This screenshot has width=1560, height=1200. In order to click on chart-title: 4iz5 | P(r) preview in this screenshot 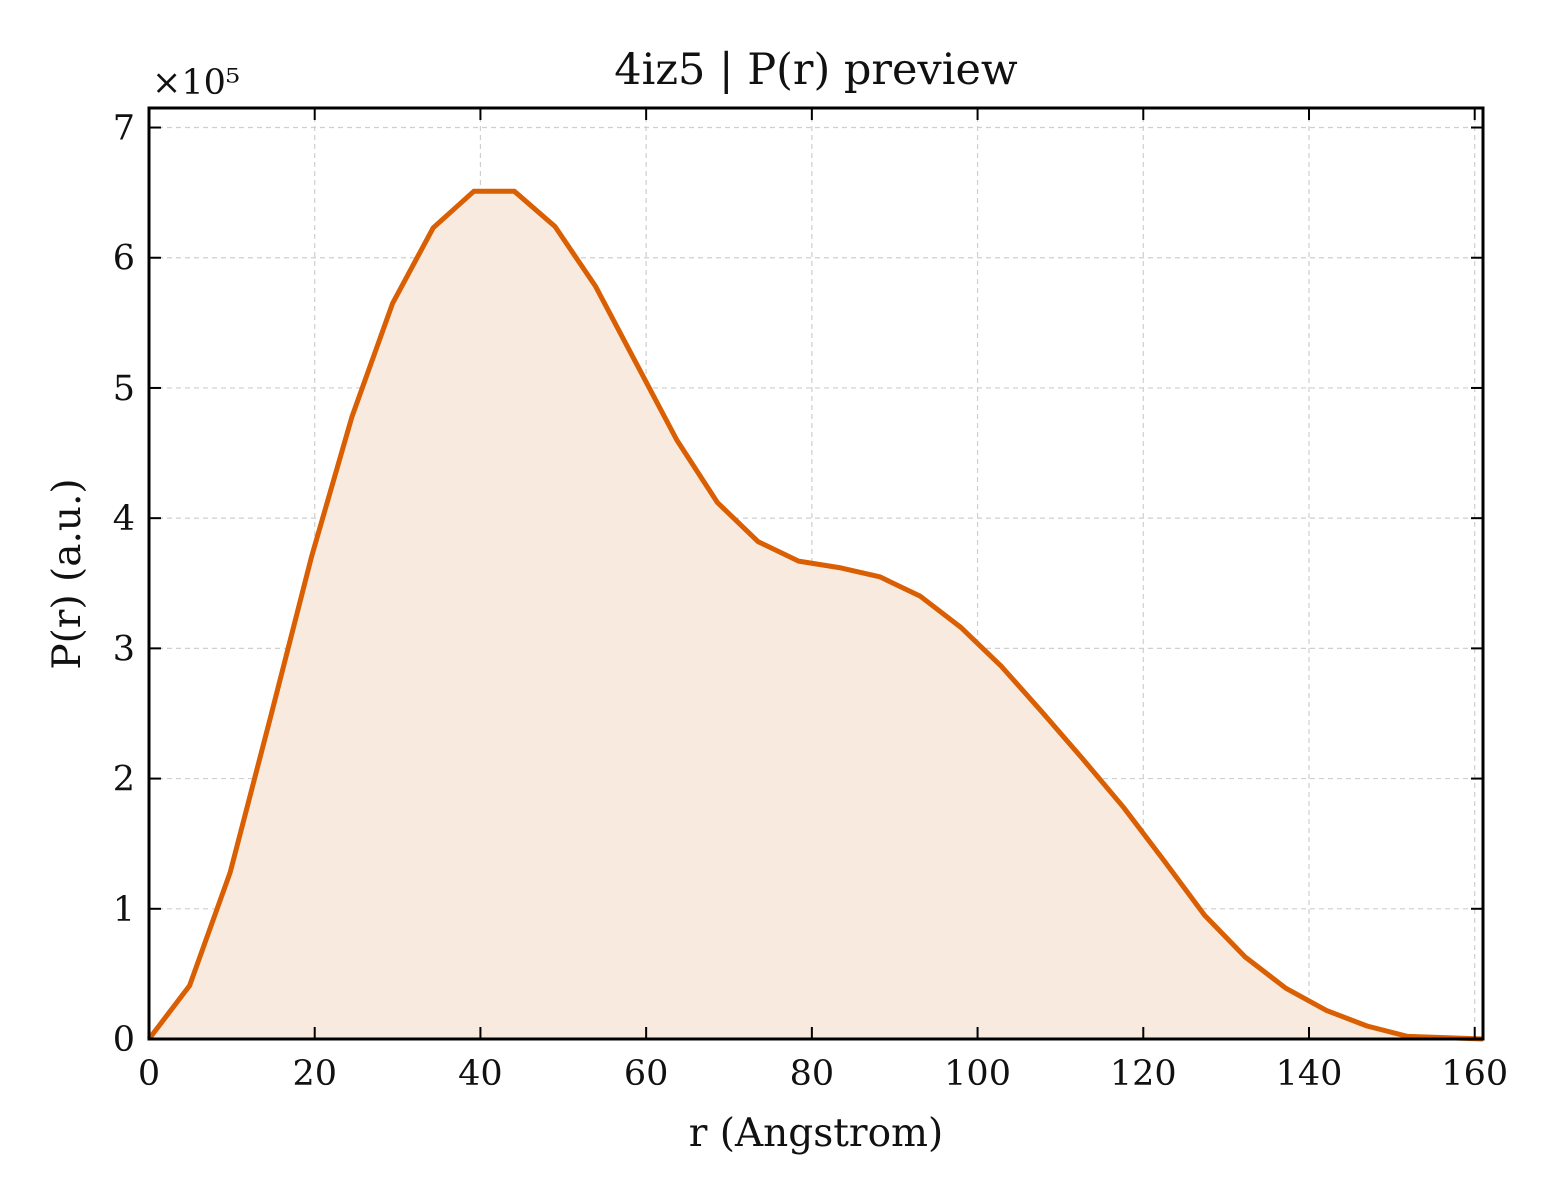, I will do `click(816, 70)`.